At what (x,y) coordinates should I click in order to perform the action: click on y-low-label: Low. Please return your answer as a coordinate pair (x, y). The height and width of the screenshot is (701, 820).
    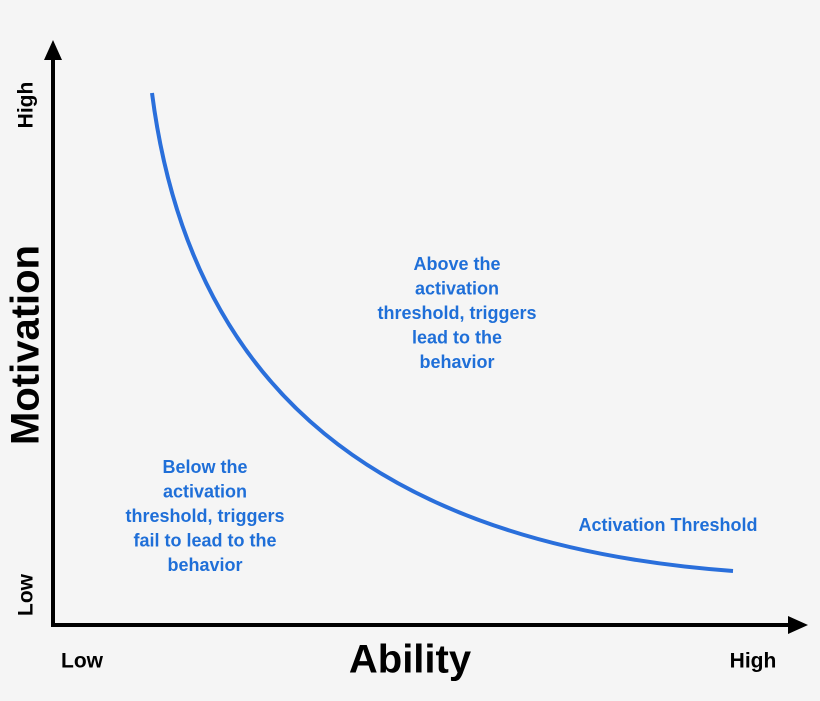
    Looking at the image, I should click on (26, 594).